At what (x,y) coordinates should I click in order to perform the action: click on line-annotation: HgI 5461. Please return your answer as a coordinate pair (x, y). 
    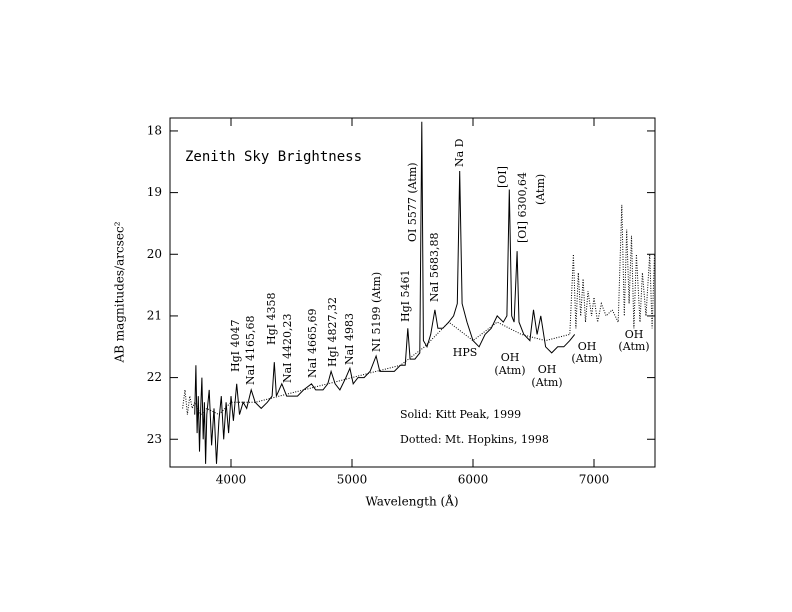
    Looking at the image, I should click on (405, 296).